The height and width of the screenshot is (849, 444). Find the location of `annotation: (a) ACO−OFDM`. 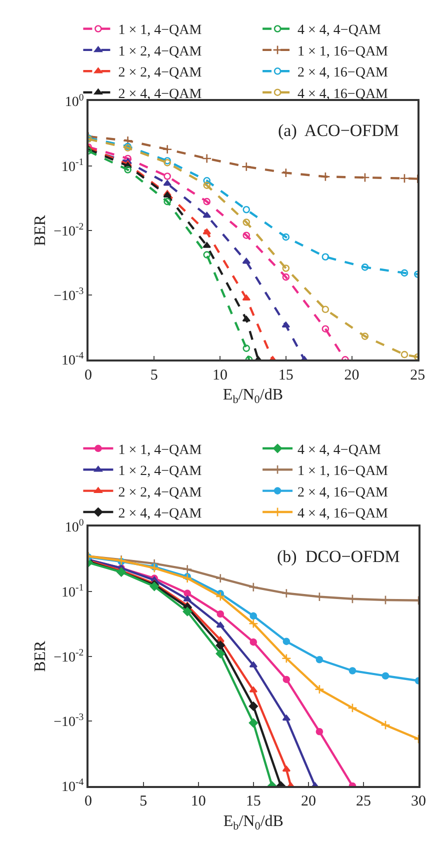

annotation: (a) ACO−OFDM is located at coordinates (339, 130).